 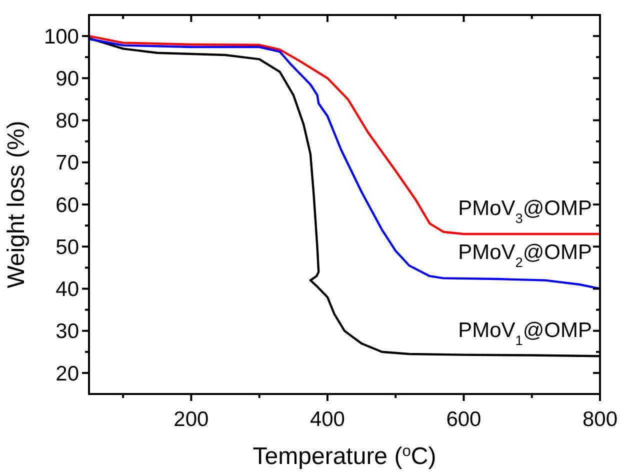 I want to click on y-tick-label: 50, so click(x=67, y=247).